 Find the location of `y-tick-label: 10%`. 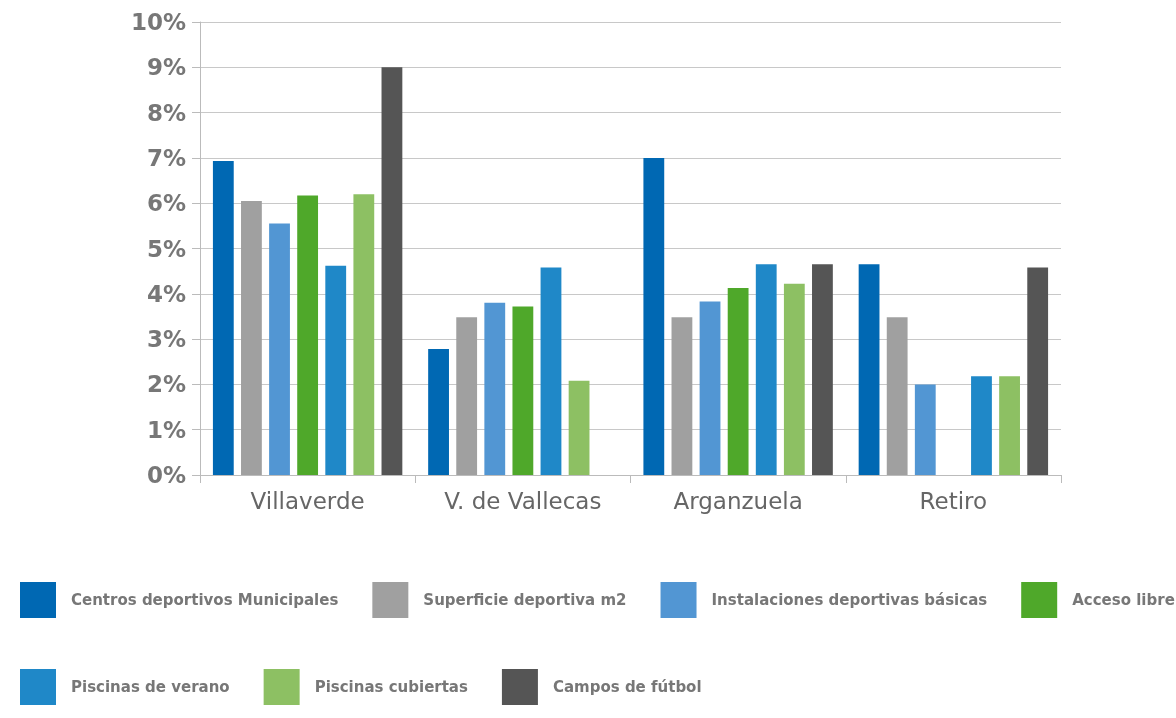

y-tick-label: 10% is located at coordinates (158, 22).